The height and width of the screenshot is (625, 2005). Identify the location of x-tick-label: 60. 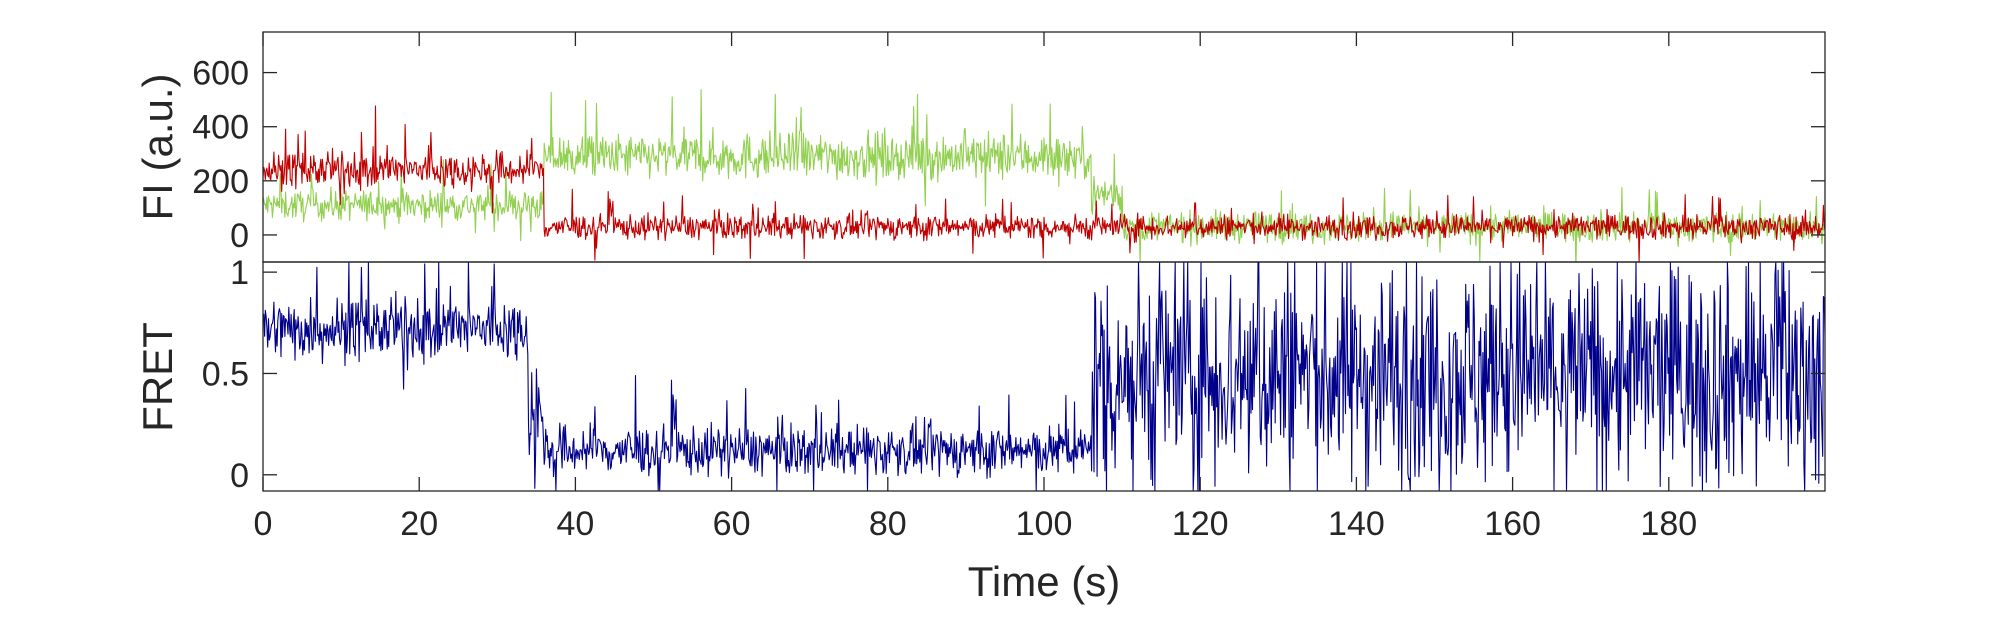
(732, 524).